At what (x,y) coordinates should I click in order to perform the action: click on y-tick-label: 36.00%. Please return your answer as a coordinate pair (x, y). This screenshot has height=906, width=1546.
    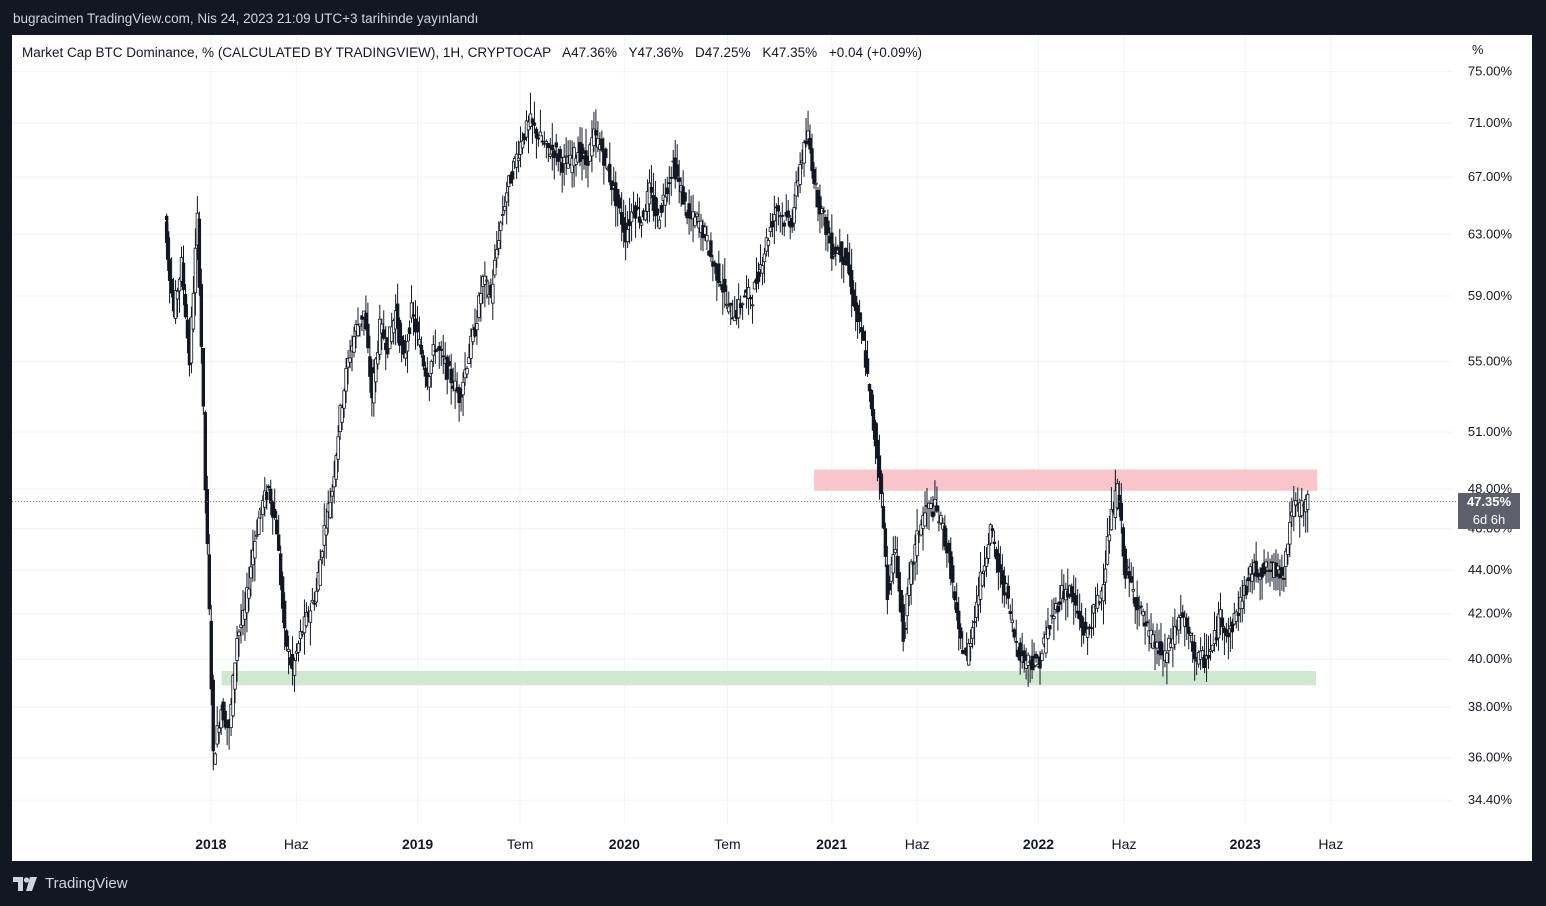
    Looking at the image, I should click on (1490, 757).